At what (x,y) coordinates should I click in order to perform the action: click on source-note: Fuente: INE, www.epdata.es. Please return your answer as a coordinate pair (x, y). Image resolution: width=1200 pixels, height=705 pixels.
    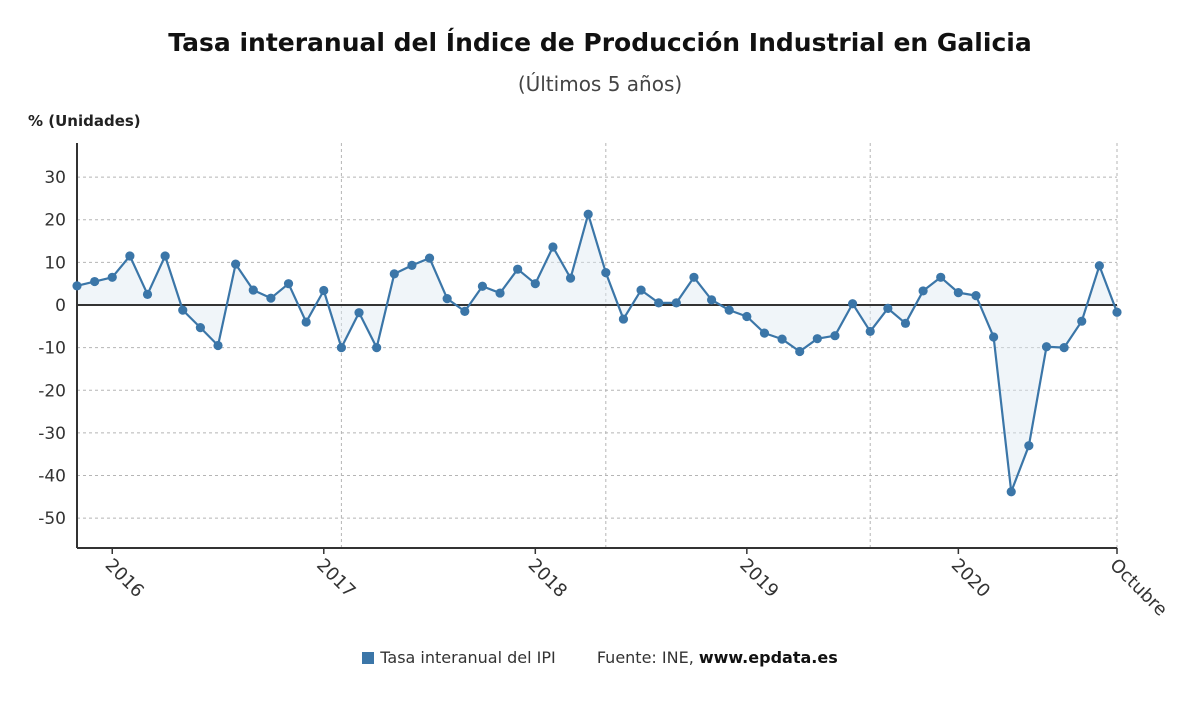
    Looking at the image, I should click on (717, 657).